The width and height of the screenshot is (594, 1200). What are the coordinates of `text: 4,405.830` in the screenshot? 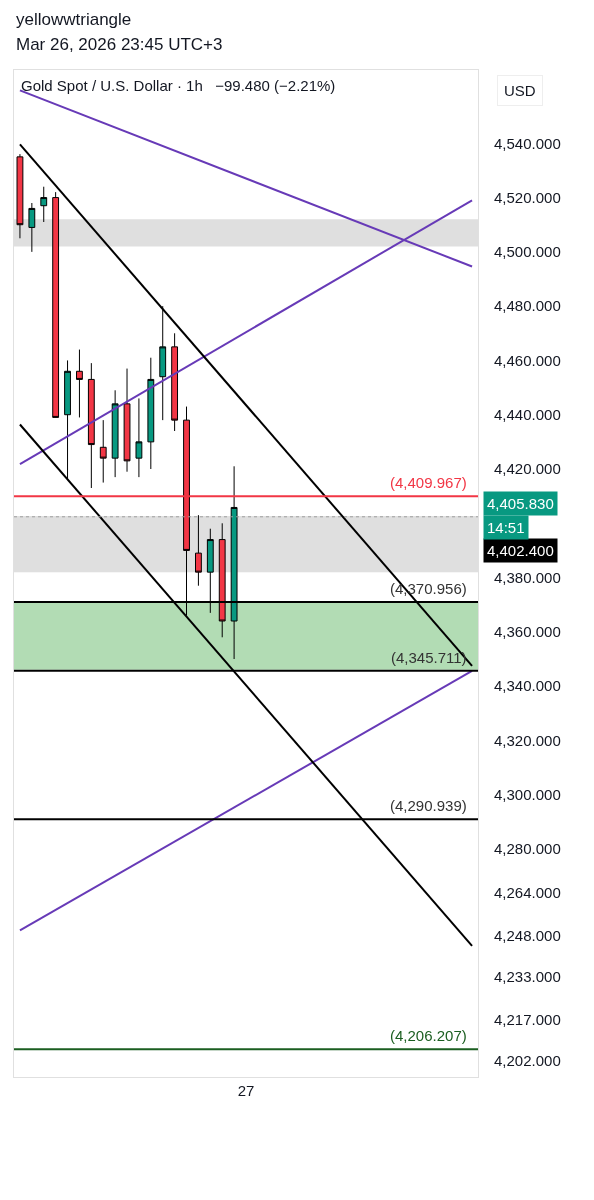 It's located at (520, 503).